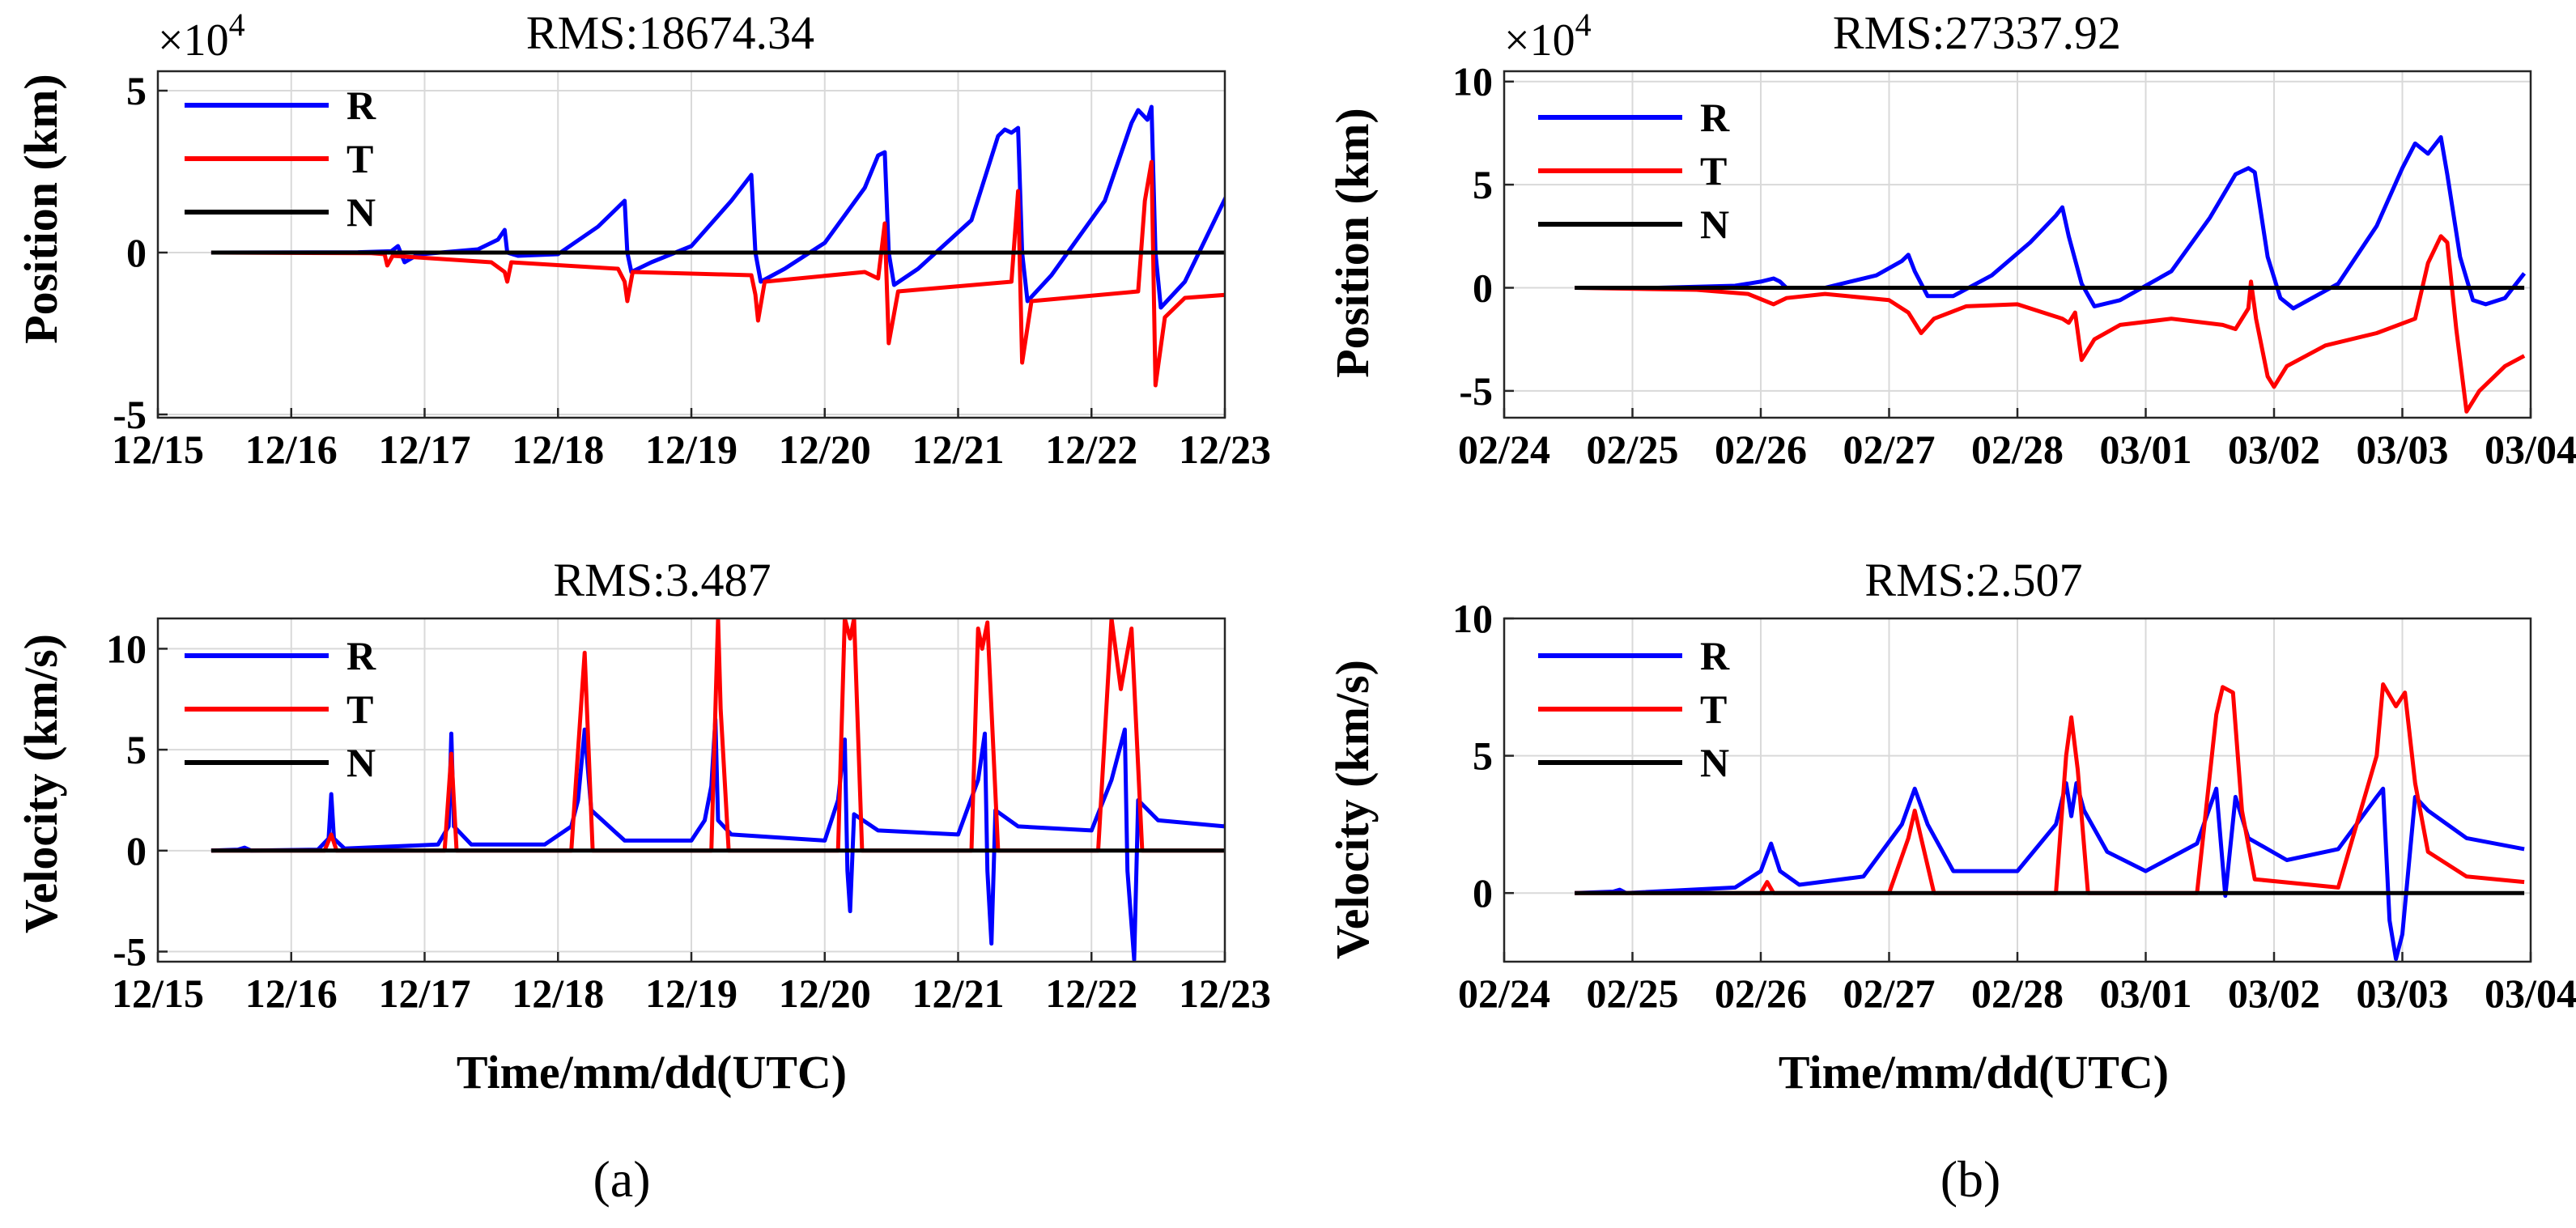  Describe the element at coordinates (1971, 1179) in the screenshot. I see `caption-b: (b)` at that location.